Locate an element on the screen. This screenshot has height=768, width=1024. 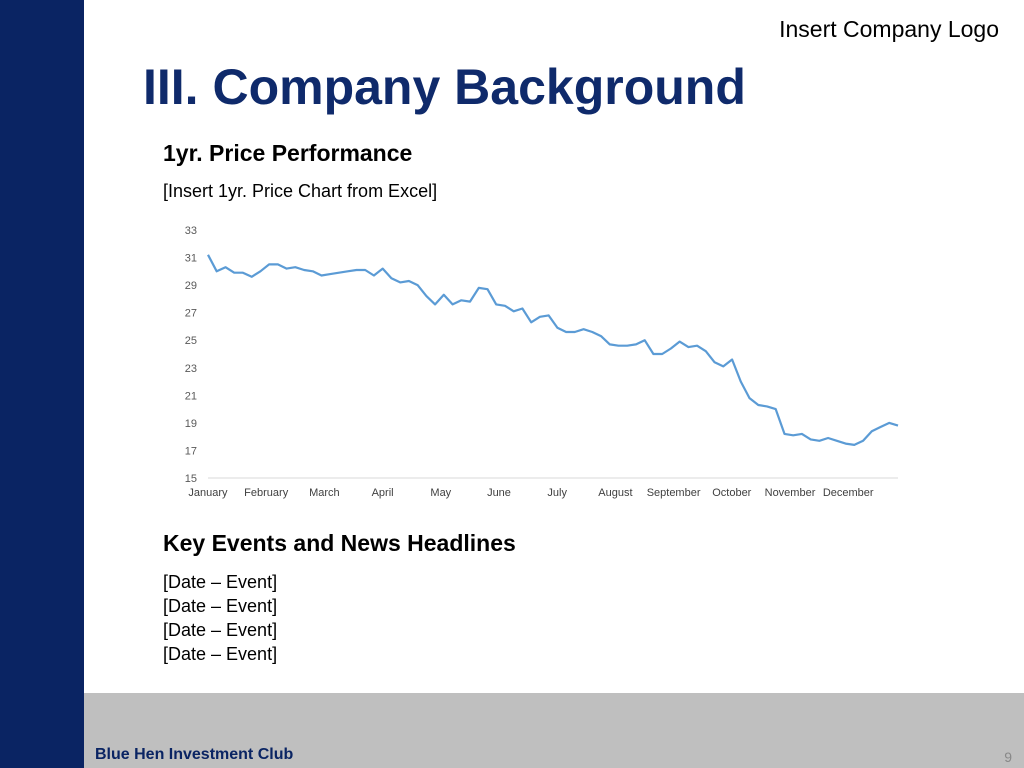
x-tick-label: September is located at coordinates (674, 493).